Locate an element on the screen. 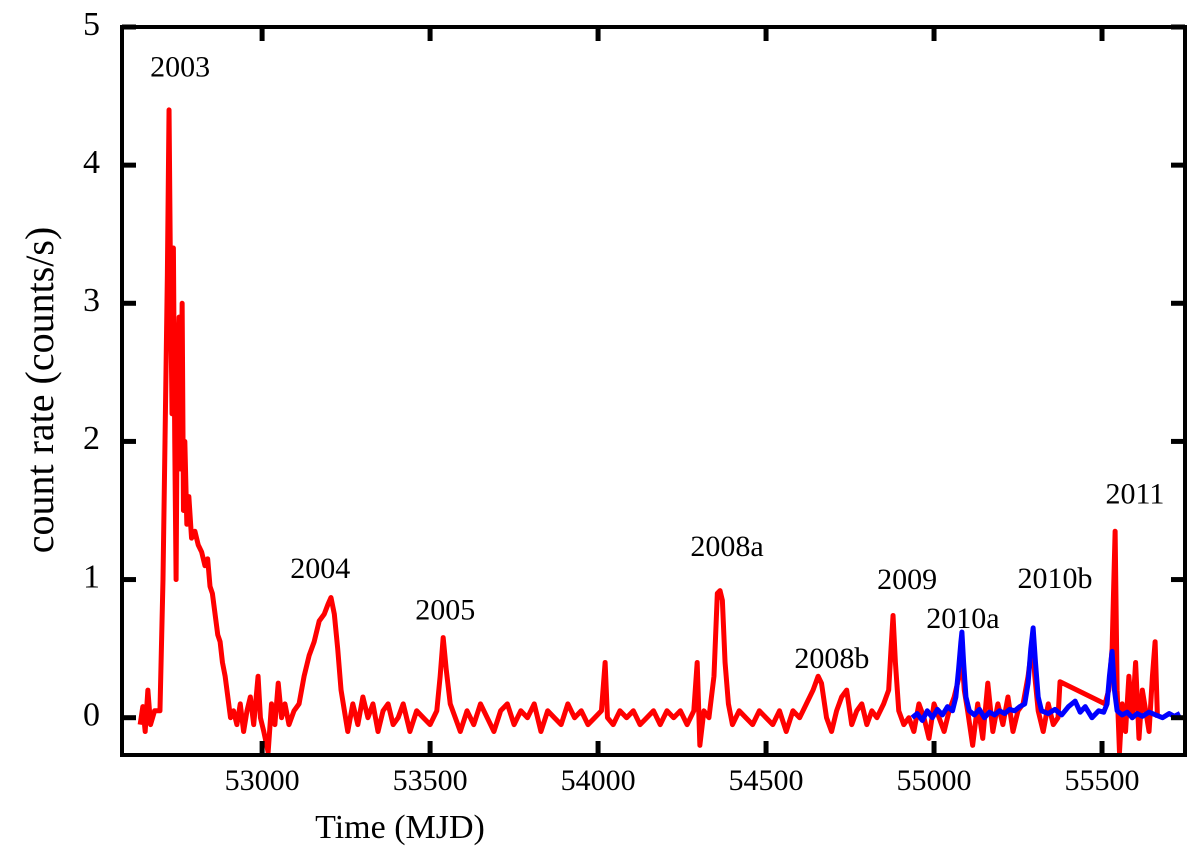 This screenshot has width=1200, height=857. annotation: 2008b is located at coordinates (831, 658).